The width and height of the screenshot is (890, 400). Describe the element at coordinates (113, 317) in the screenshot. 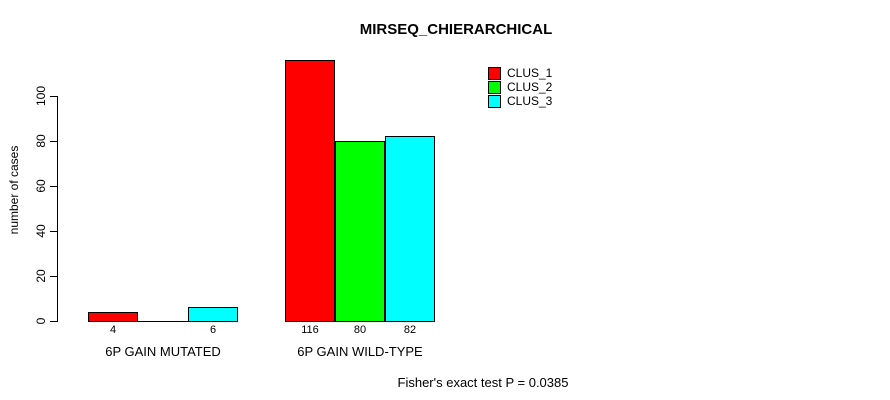

I see `bar-clus-1-mutated` at that location.